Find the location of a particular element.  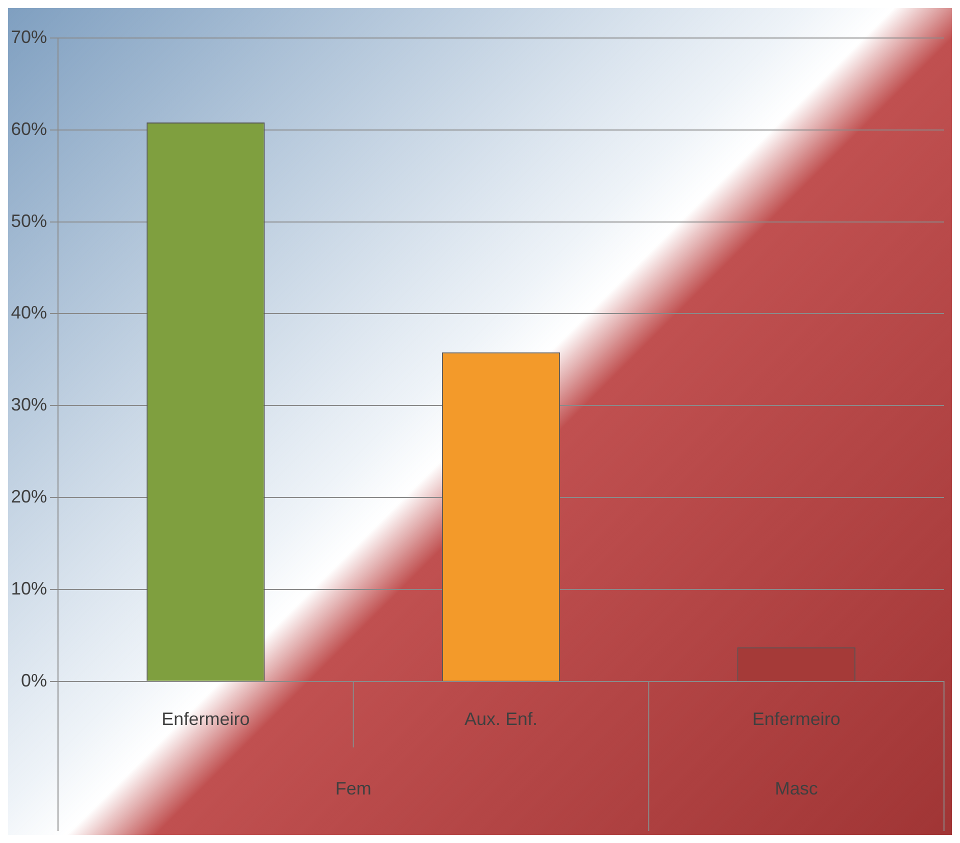

x-tick-label: Aux. Enf. is located at coordinates (501, 719).